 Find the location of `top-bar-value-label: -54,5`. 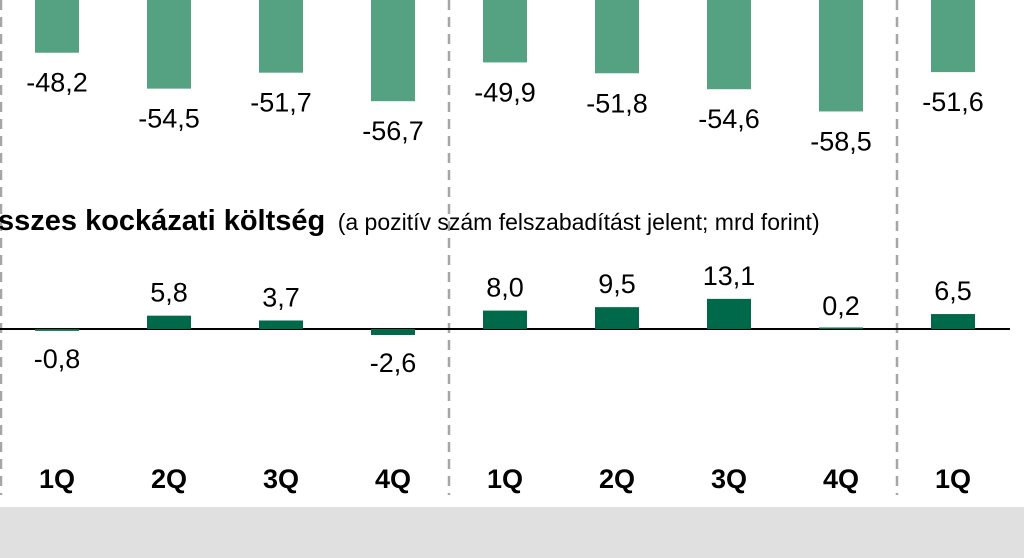

top-bar-value-label: -54,5 is located at coordinates (169, 119).